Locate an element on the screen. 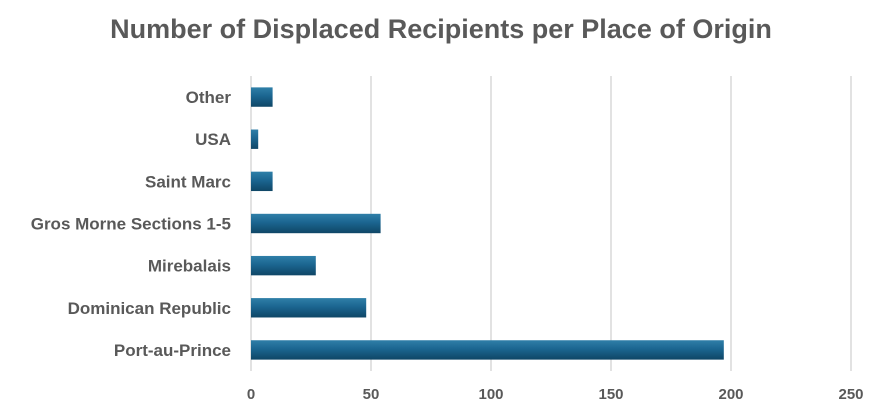  category-label: Gros Morne Sections 1-5 is located at coordinates (131, 224).